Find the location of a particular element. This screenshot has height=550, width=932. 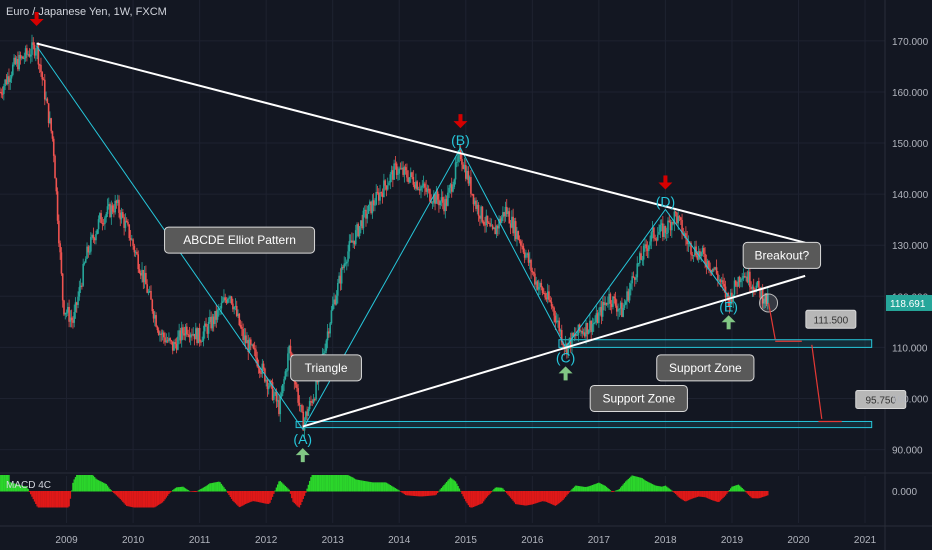

y-tick-label: 150.000 is located at coordinates (910, 144).